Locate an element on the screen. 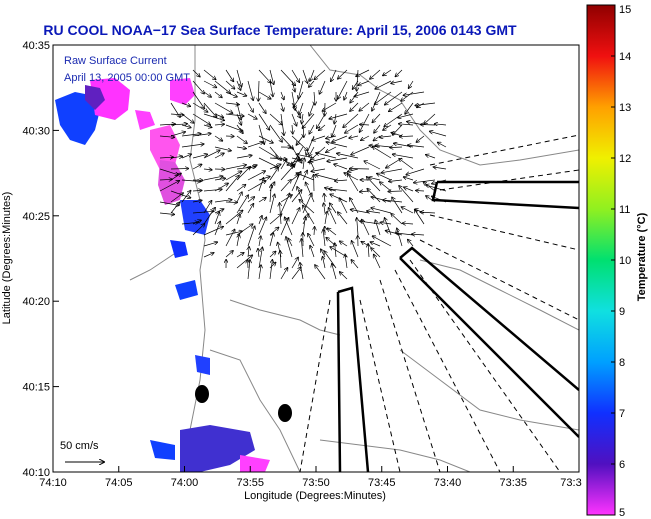 This screenshot has height=519, width=651. x-tick-label: 73:35 is located at coordinates (513, 483).